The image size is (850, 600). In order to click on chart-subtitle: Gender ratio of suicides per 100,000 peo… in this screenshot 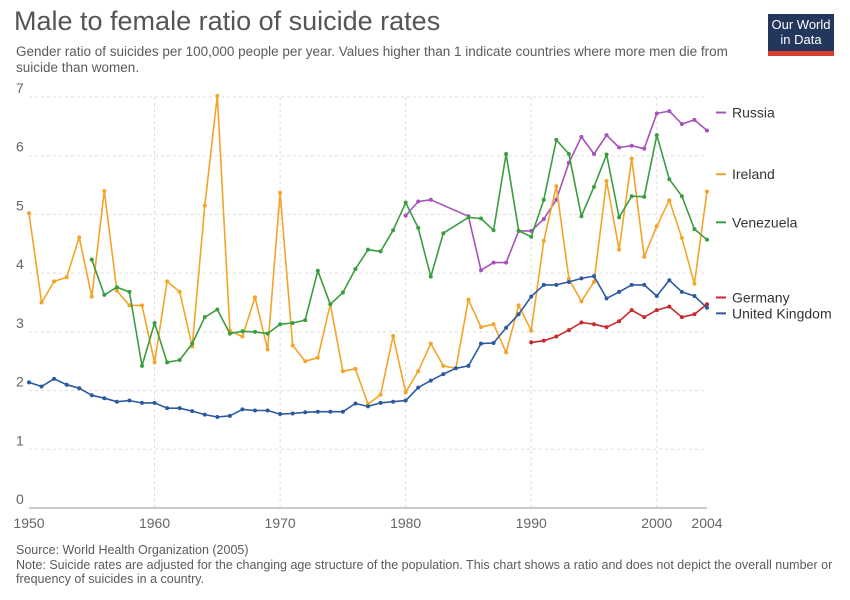, I will do `click(372, 59)`.